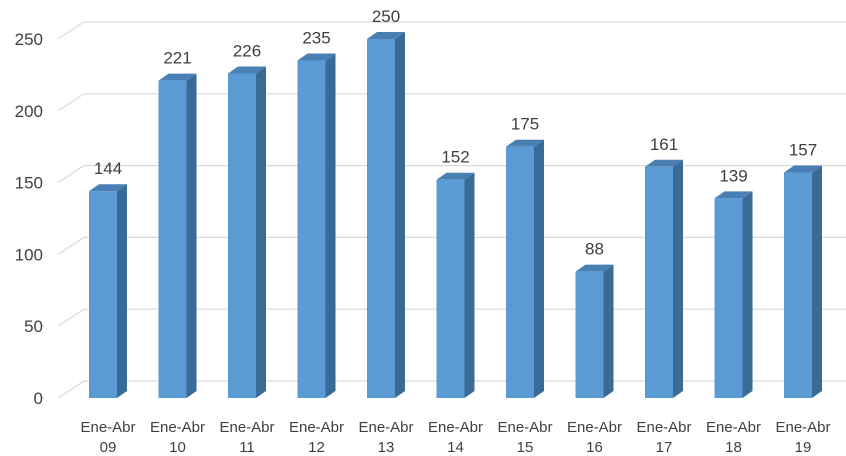  Describe the element at coordinates (316, 38) in the screenshot. I see `data-label: 235` at that location.